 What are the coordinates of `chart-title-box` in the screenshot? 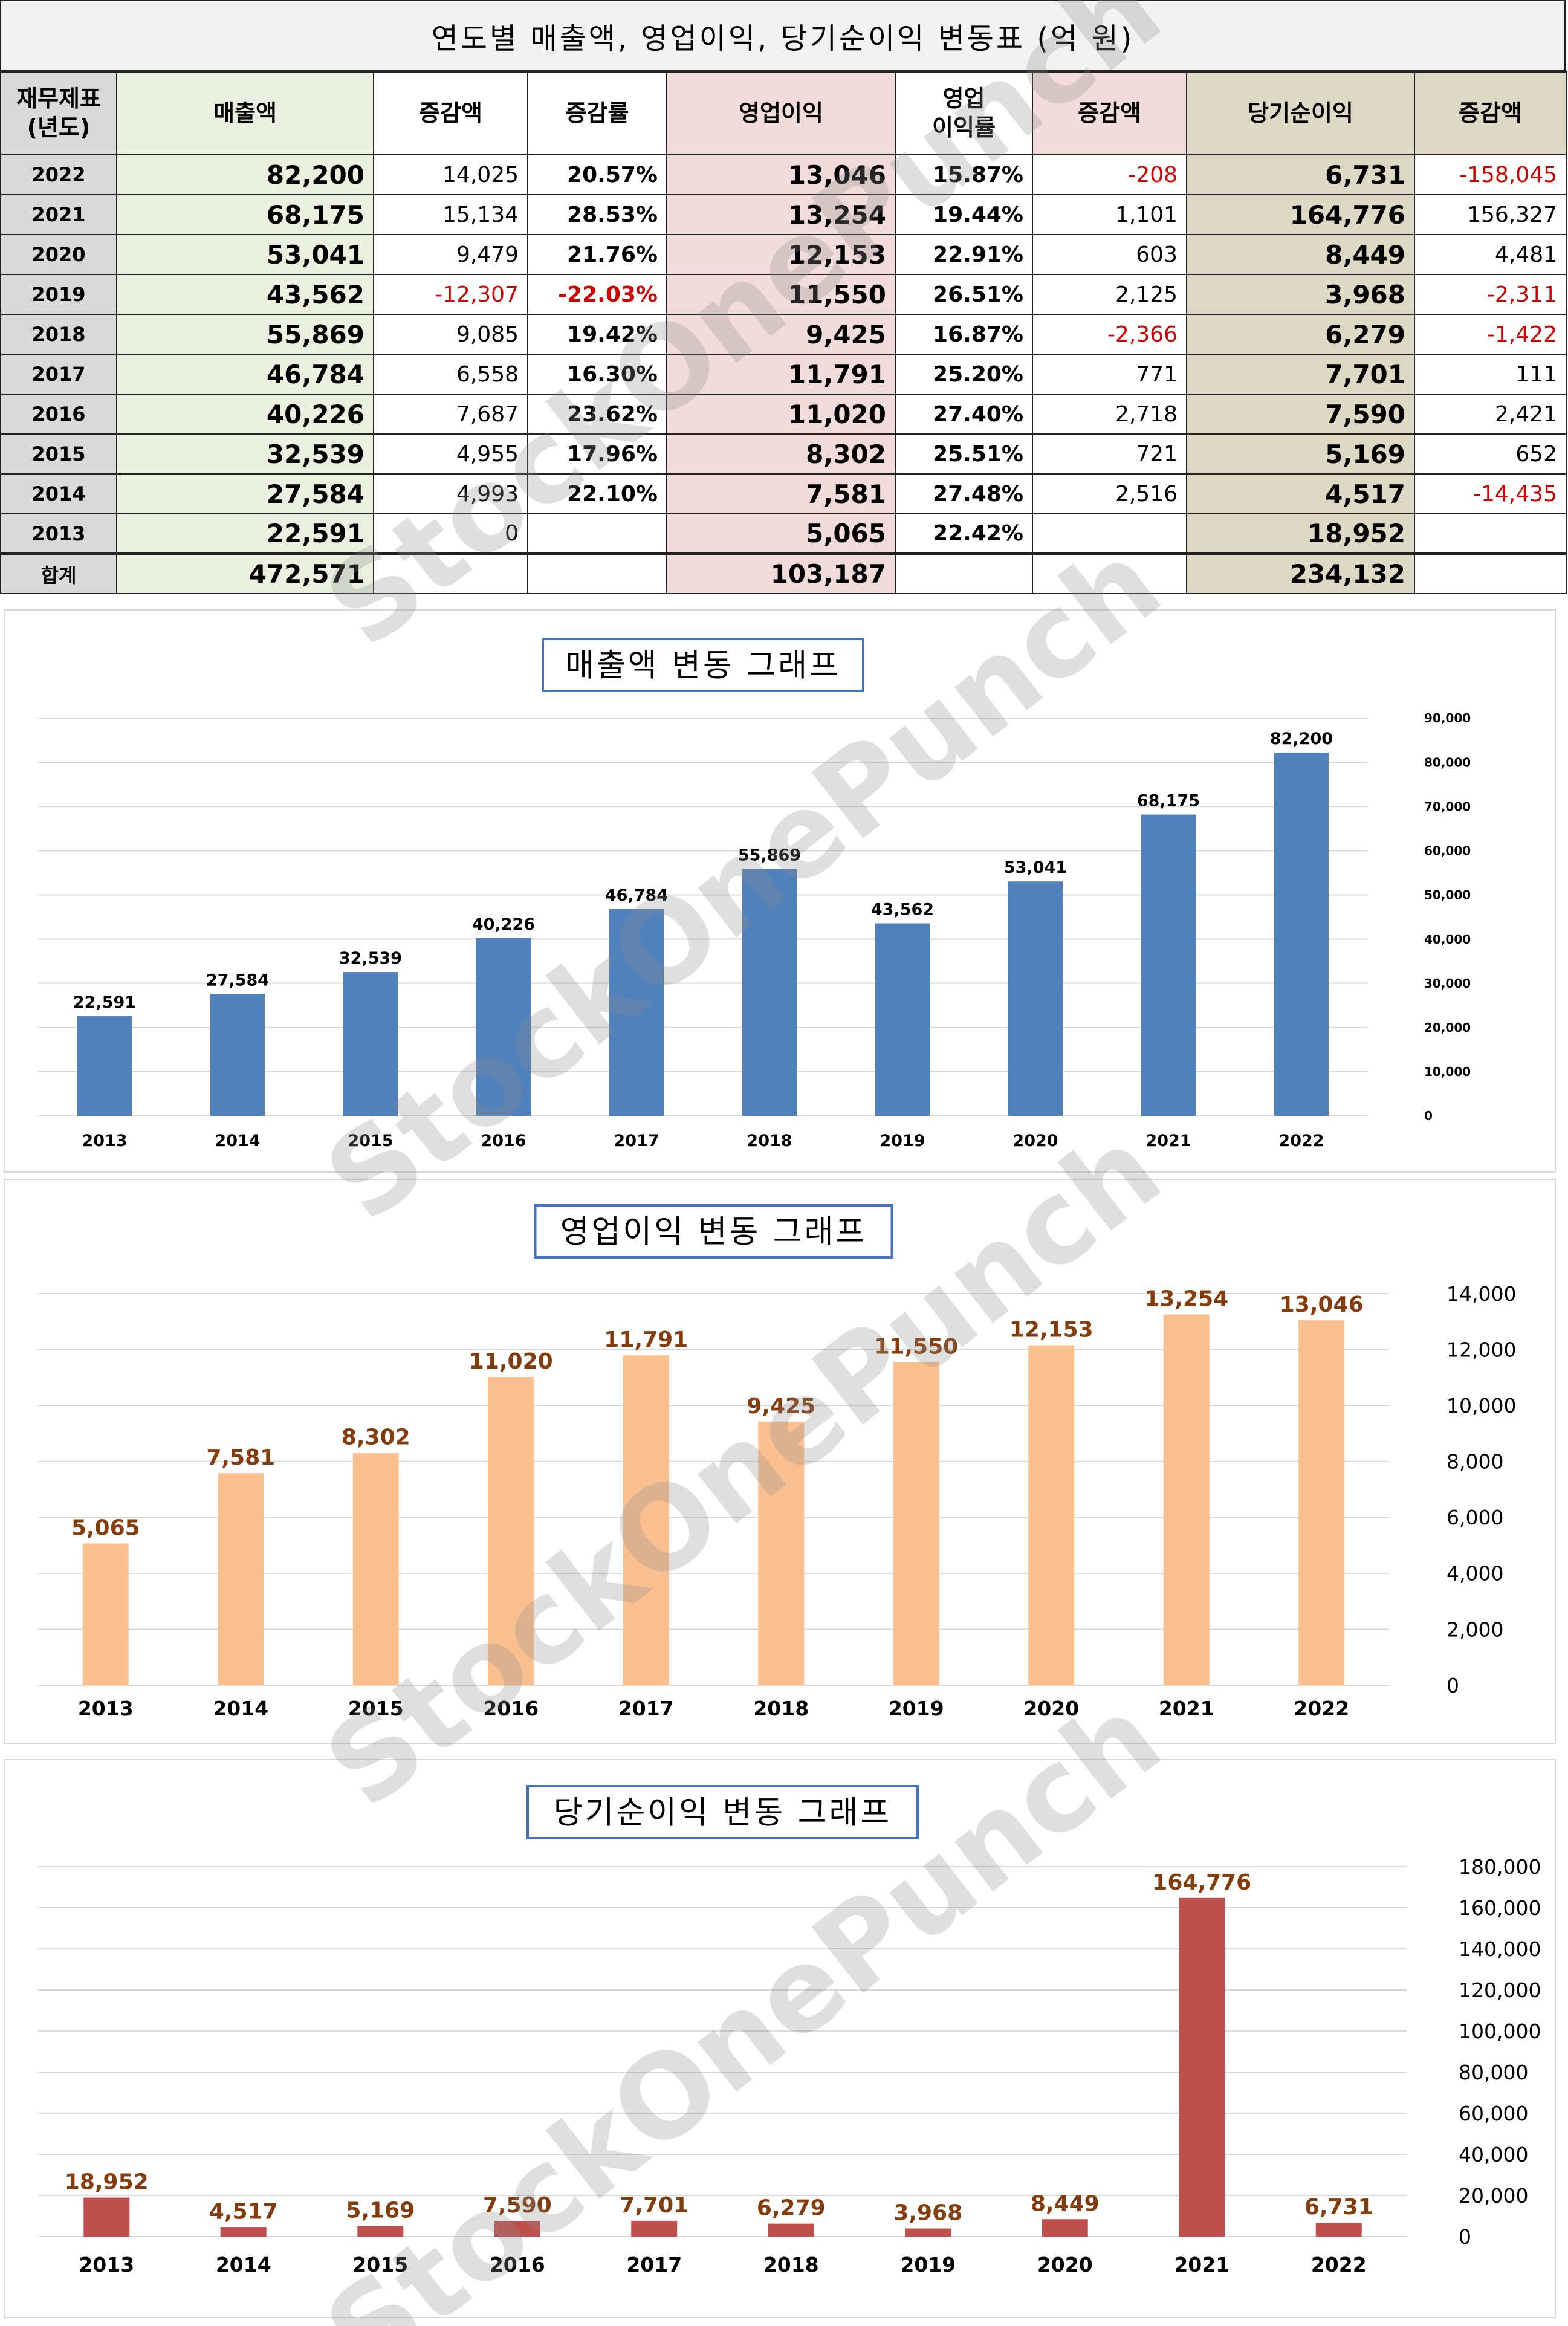 It's located at (722, 1812).